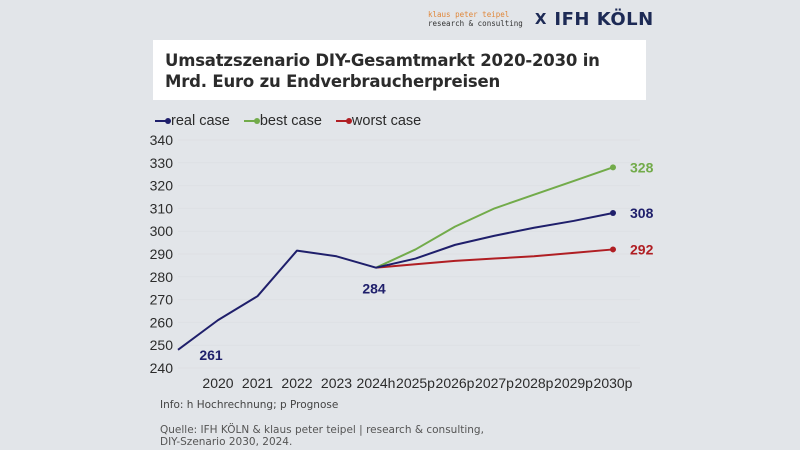 This screenshot has height=450, width=800. I want to click on legend-label: best case, so click(290, 121).